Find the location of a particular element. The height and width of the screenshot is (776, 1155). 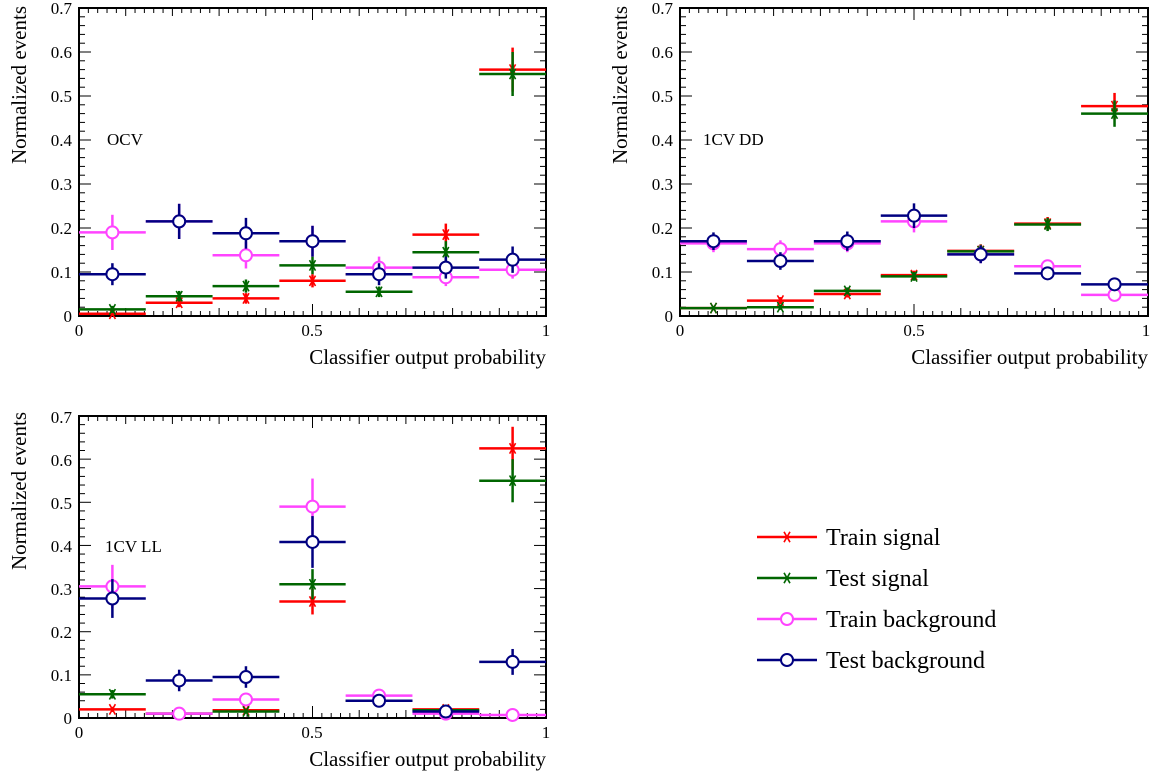

legend-label-test-background: Test background is located at coordinates (905, 661).